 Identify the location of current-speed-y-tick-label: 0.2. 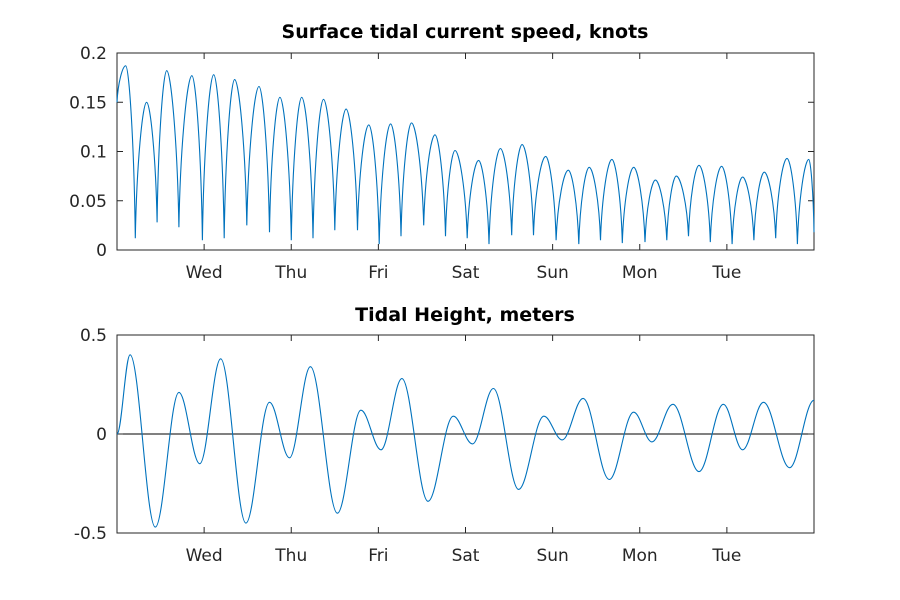
(93, 54).